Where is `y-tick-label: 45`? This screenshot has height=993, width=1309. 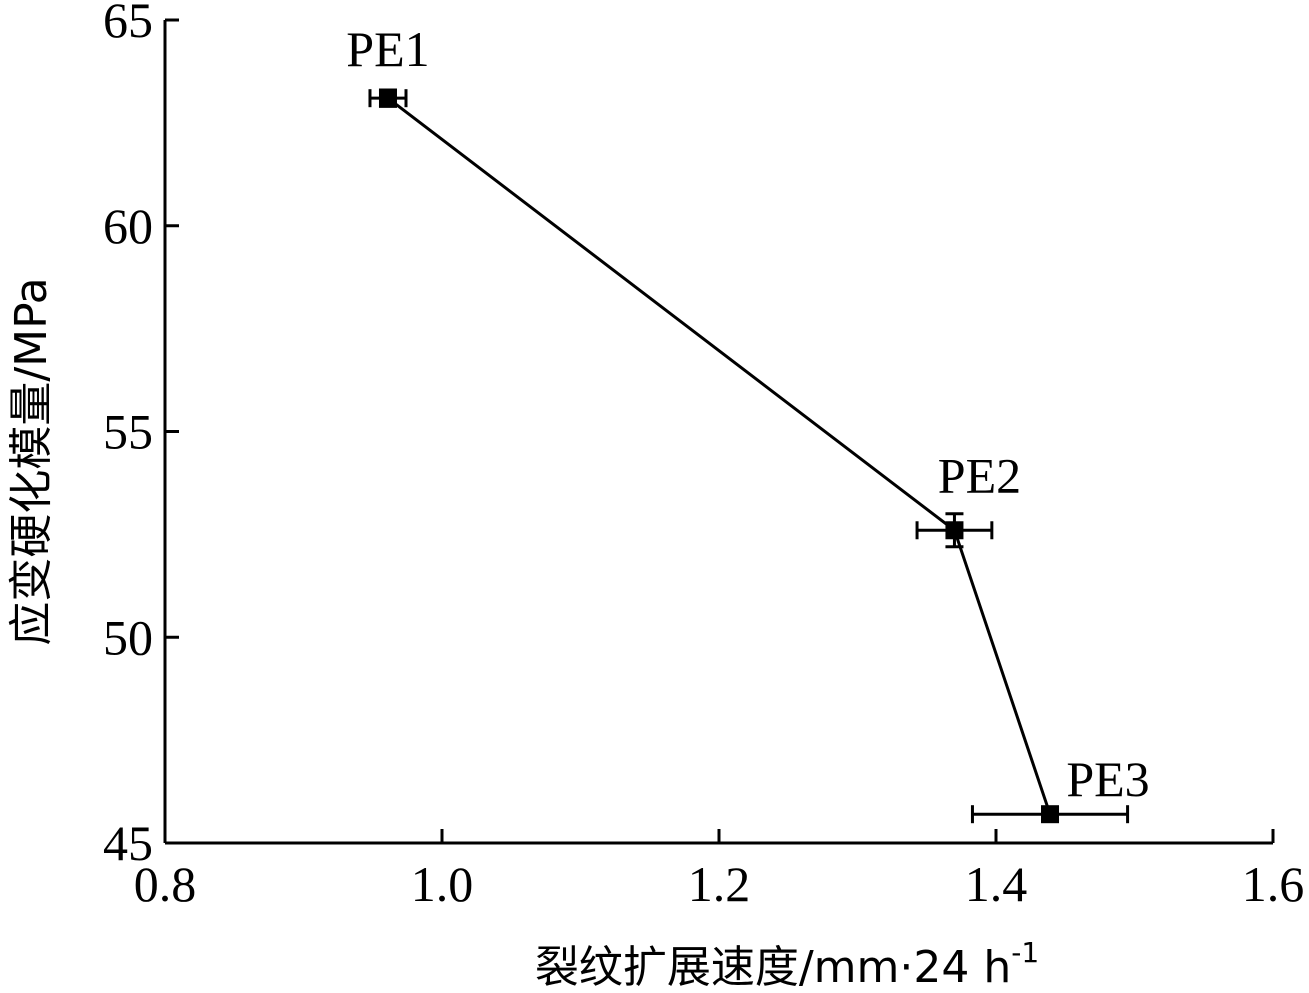 y-tick-label: 45 is located at coordinates (128, 843).